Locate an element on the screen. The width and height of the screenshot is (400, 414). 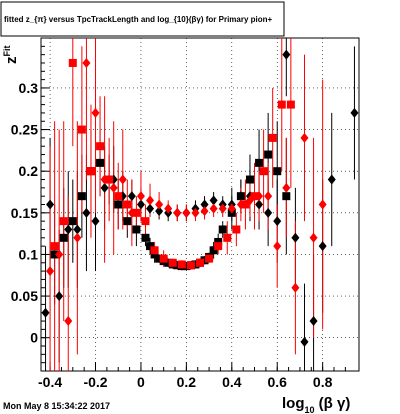
x-tick-label: 0.2 is located at coordinates (187, 382).